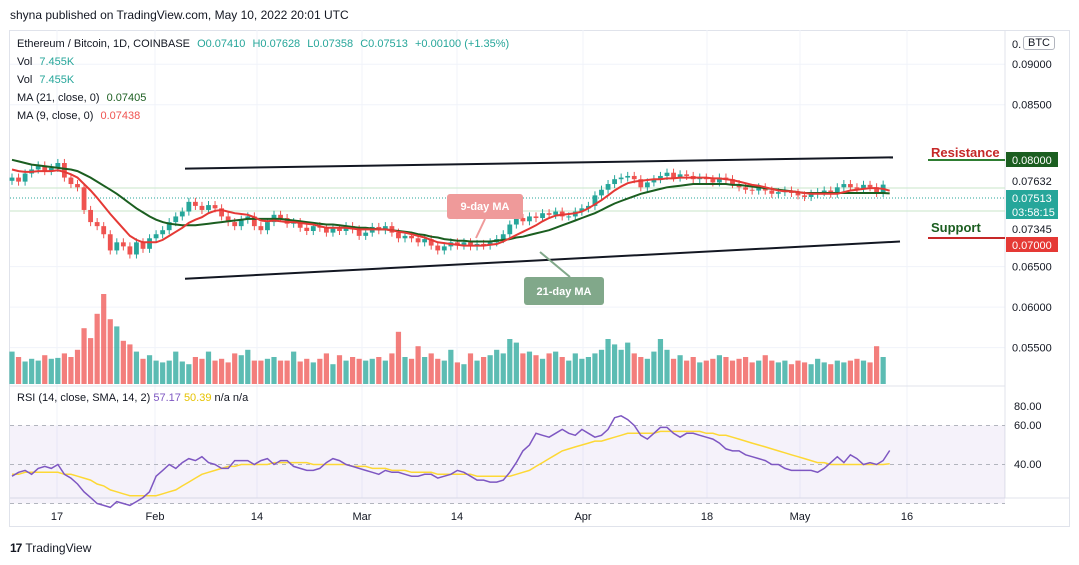  What do you see at coordinates (707, 517) in the screenshot?
I see `time-tick-label: 18` at bounding box center [707, 517].